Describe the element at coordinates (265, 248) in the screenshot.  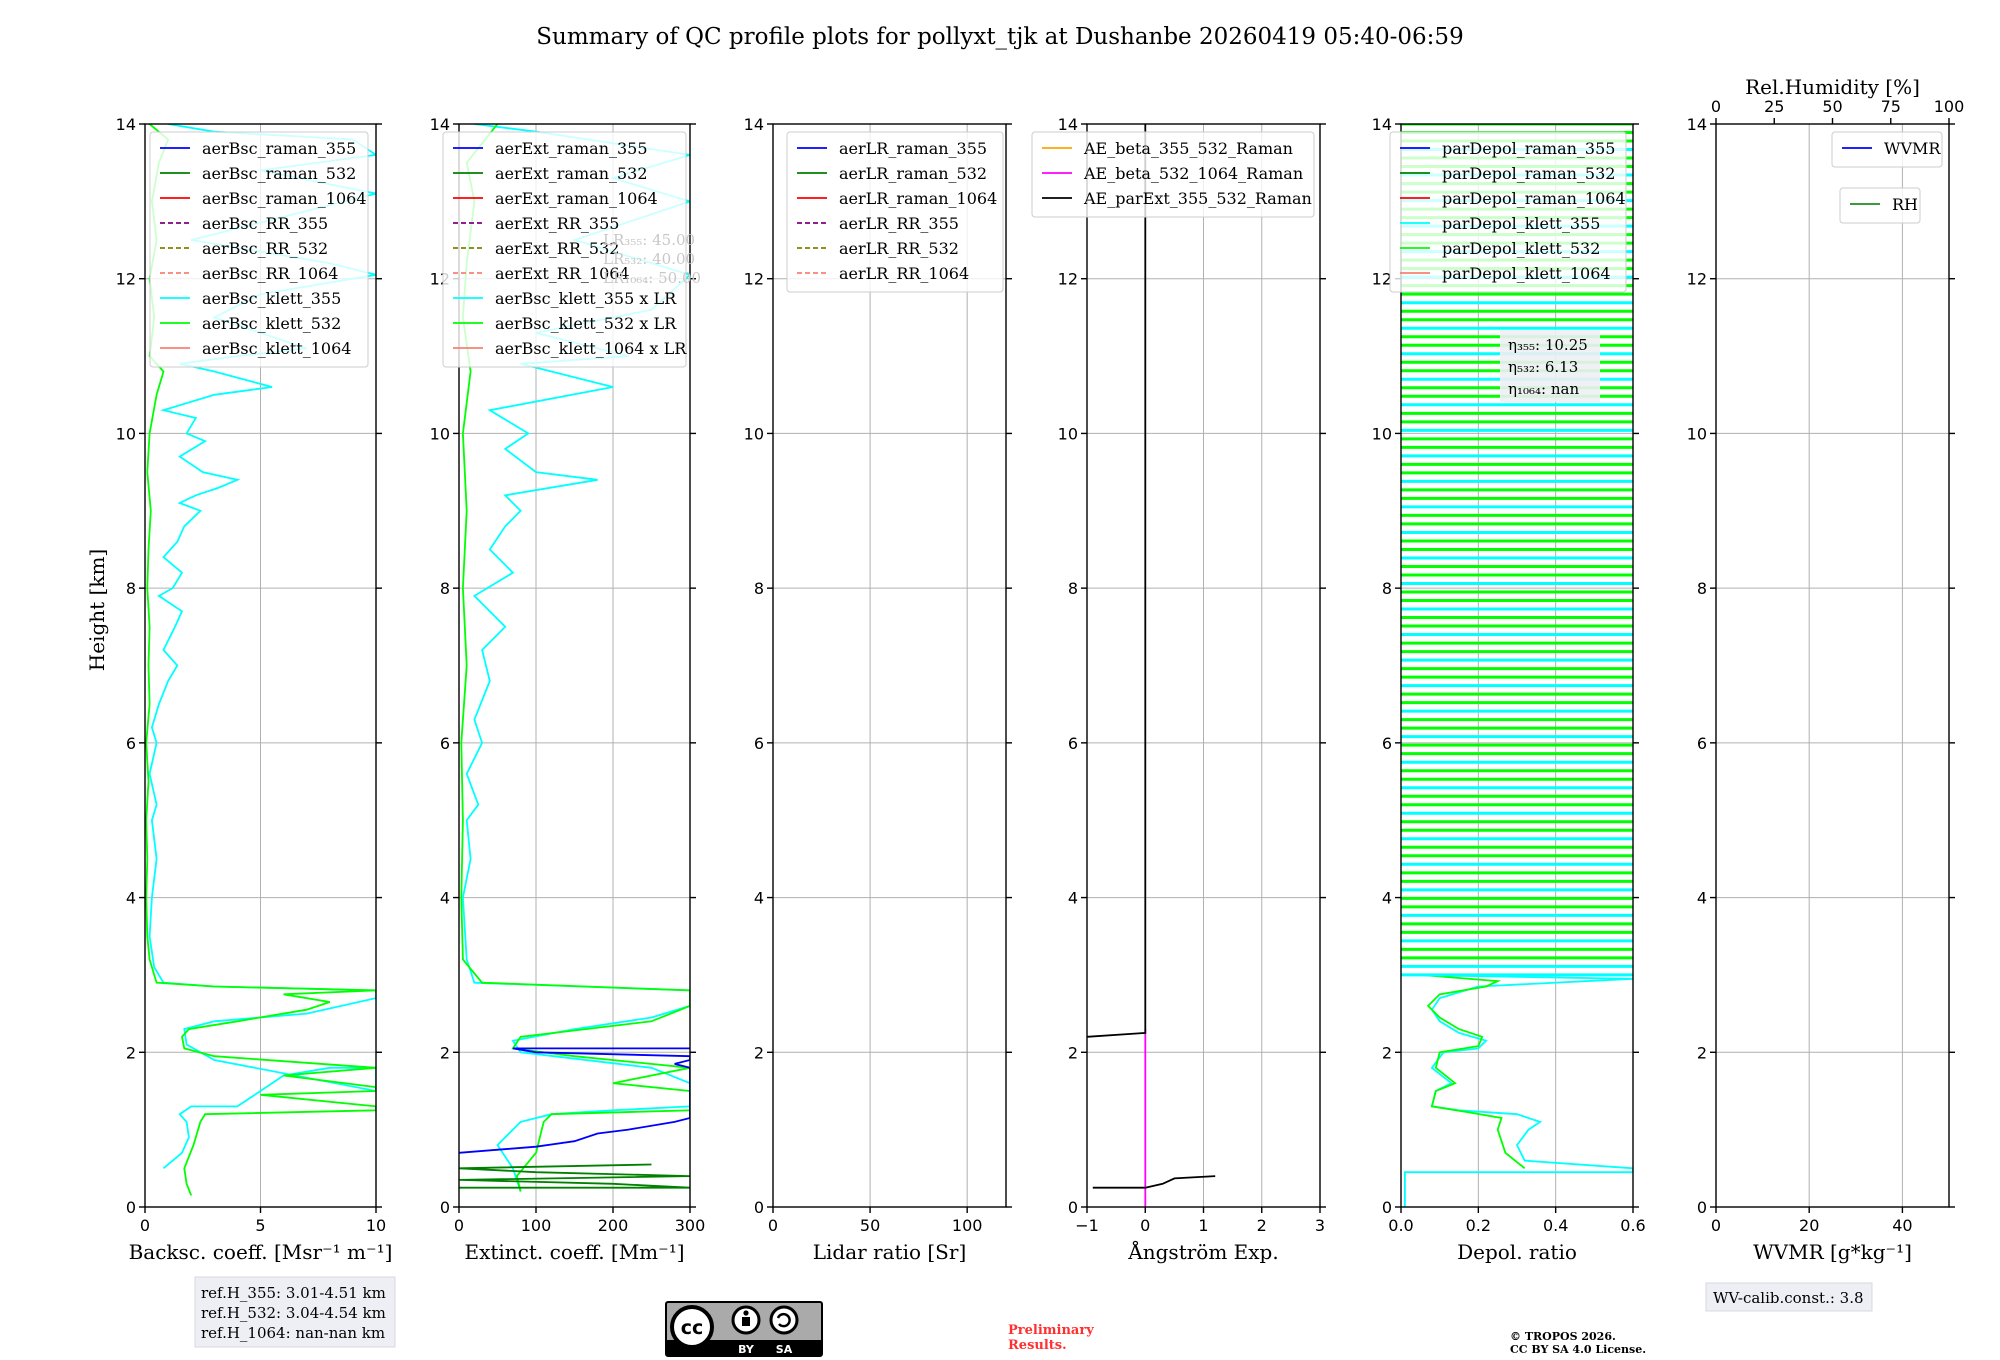
I see `legend-entry: aerBsc_RR_532` at that location.